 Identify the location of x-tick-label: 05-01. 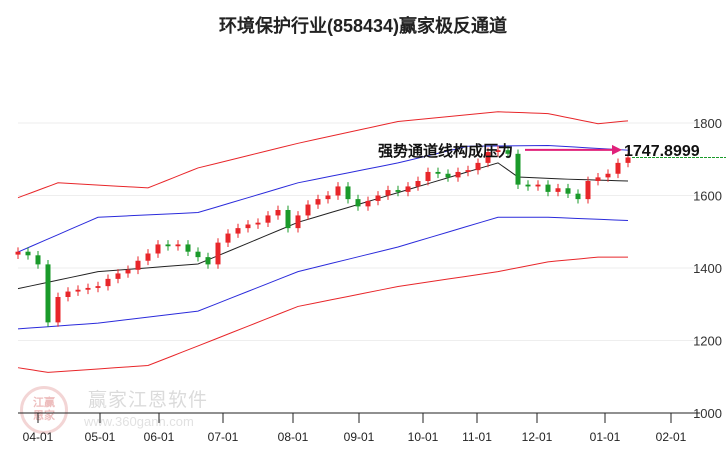
(100, 437).